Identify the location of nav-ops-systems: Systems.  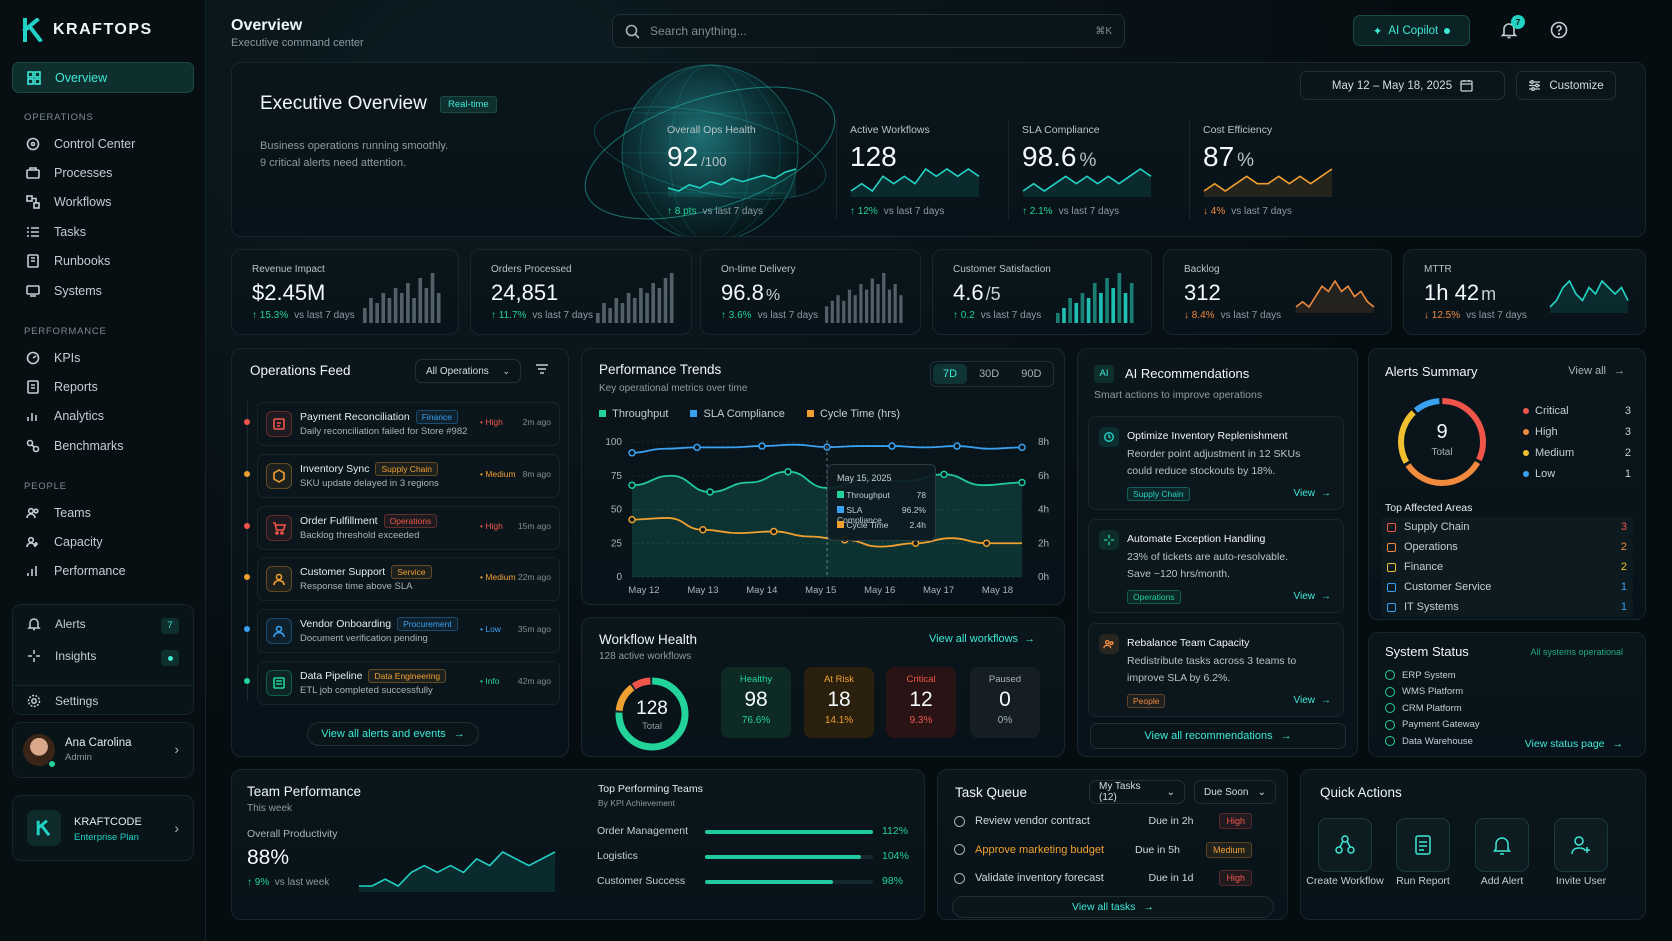
(103, 290).